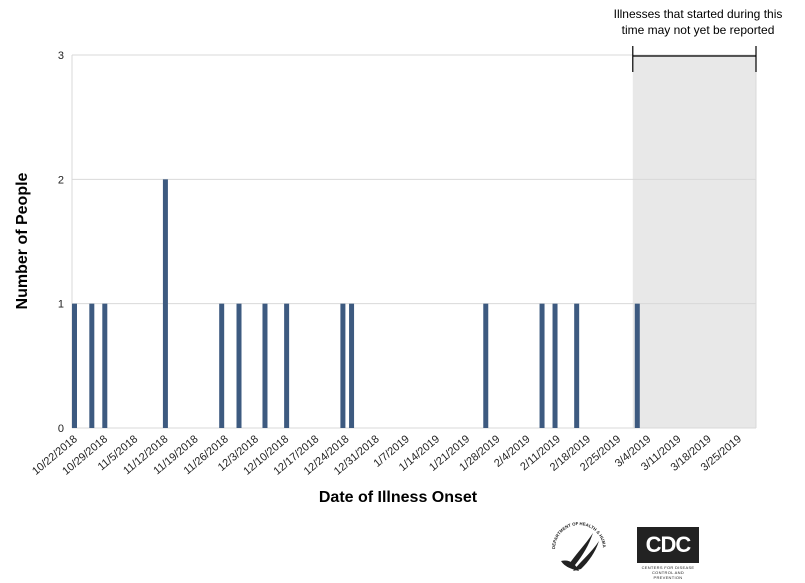 The width and height of the screenshot is (805, 583). I want to click on y-tick-label: 0, so click(61, 429).